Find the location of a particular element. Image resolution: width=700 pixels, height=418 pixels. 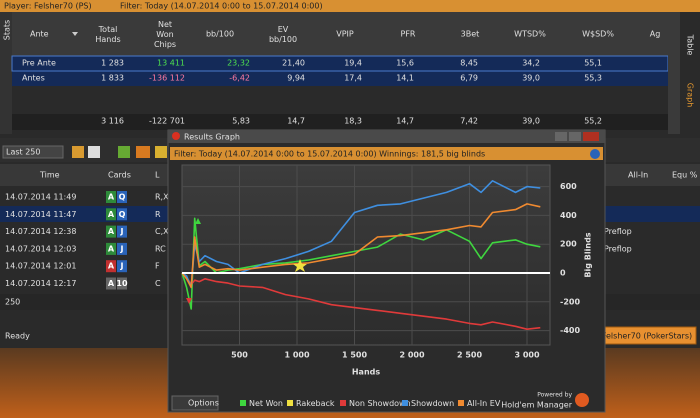

cell: 21,40 is located at coordinates (293, 63).